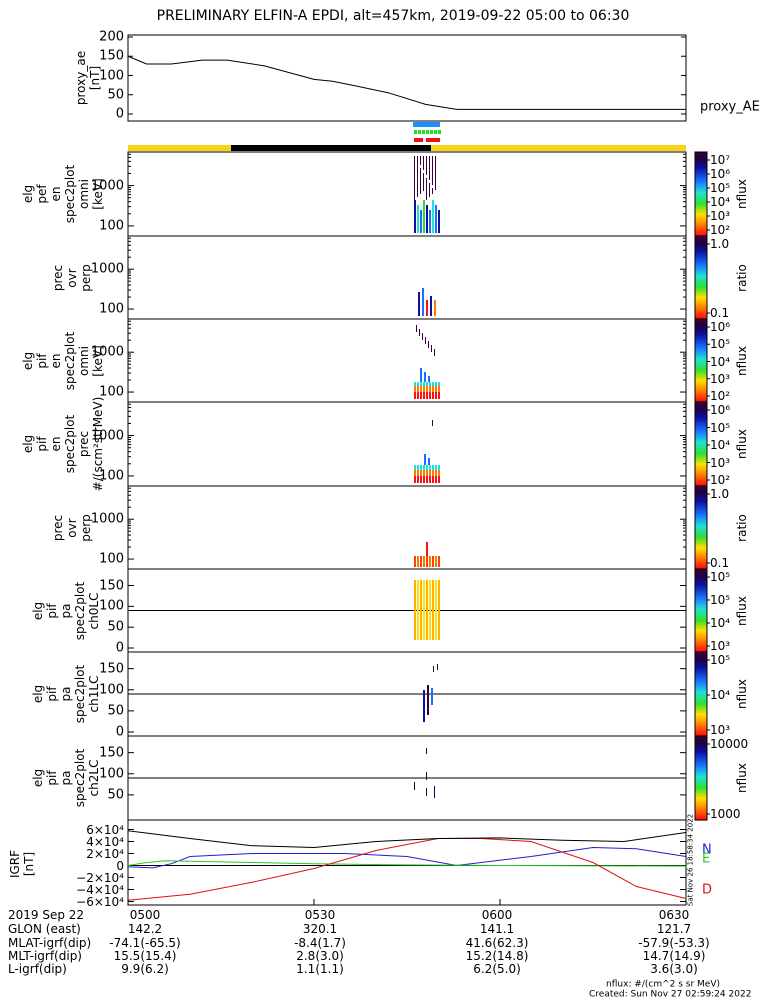 This screenshot has width=775, height=1000. Describe the element at coordinates (111, 75) in the screenshot. I see `ae-ytick-label: 100` at that location.